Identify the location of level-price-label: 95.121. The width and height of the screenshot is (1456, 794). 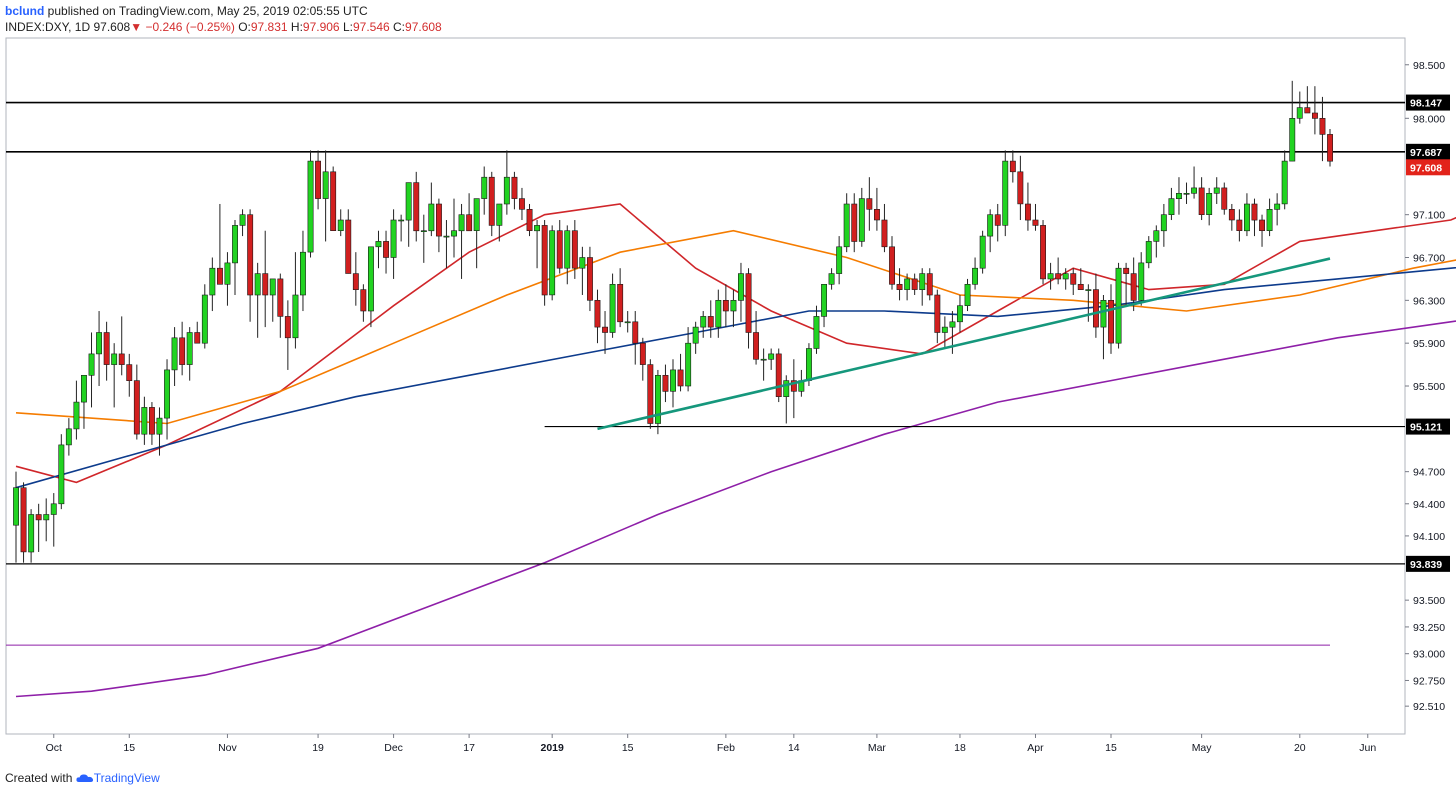
(1426, 428).